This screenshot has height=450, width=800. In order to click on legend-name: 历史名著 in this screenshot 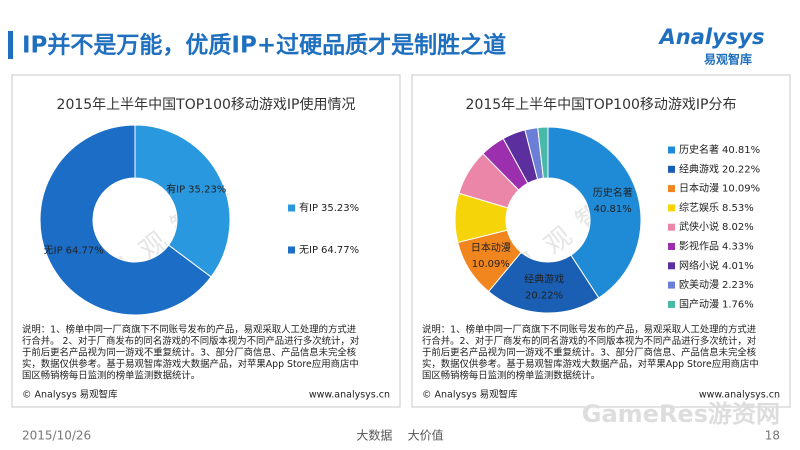, I will do `click(699, 149)`.